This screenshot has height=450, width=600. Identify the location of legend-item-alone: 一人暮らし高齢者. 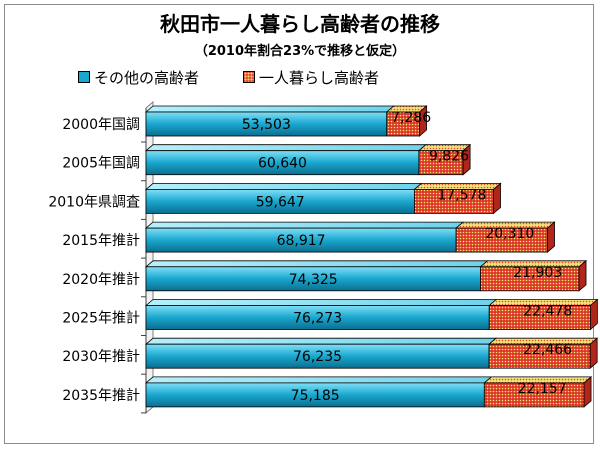
(311, 77).